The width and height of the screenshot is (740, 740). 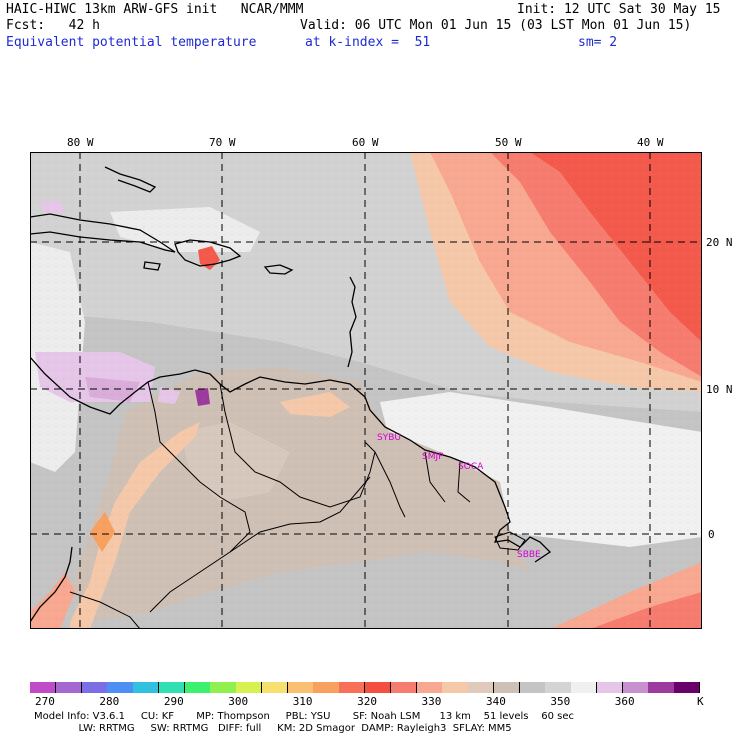 I want to click on level-label: at k-index = 51, so click(x=368, y=42).